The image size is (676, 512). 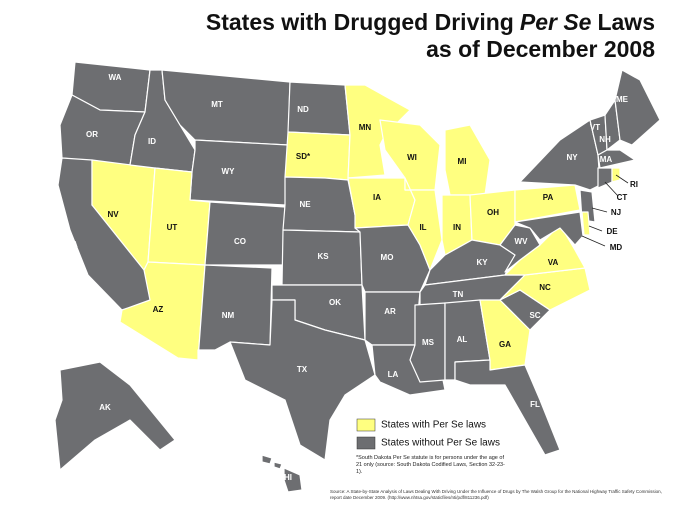 I want to click on state-label: NE, so click(x=305, y=204).